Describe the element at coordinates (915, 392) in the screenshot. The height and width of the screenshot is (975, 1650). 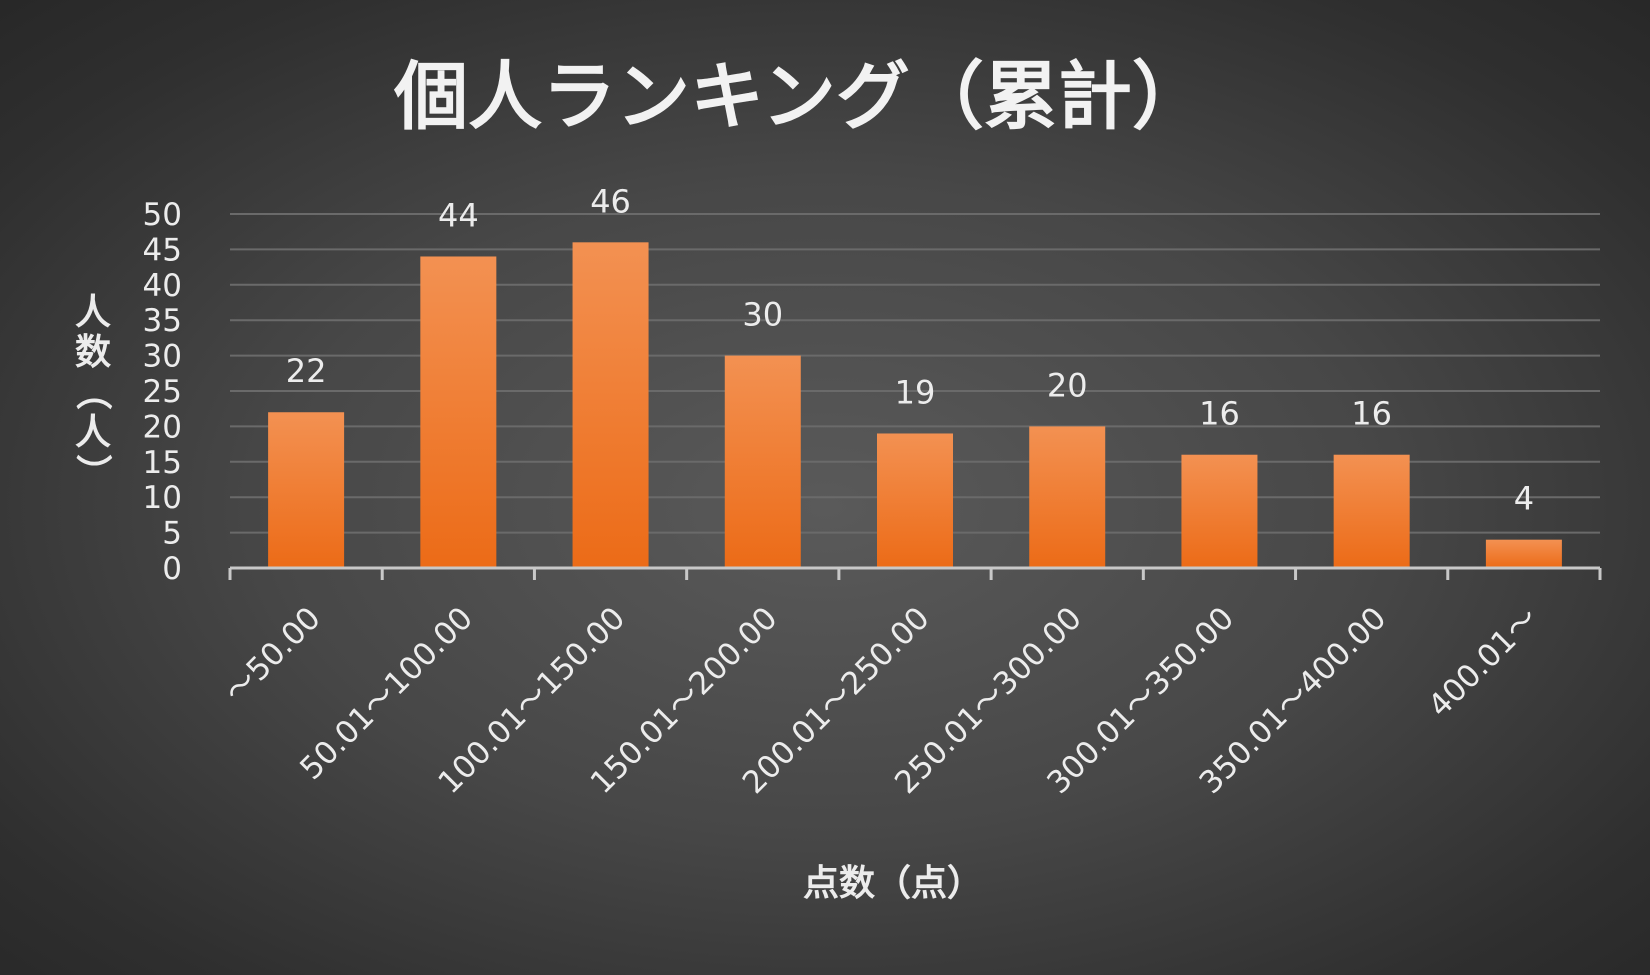
I see `data-label: 19` at that location.